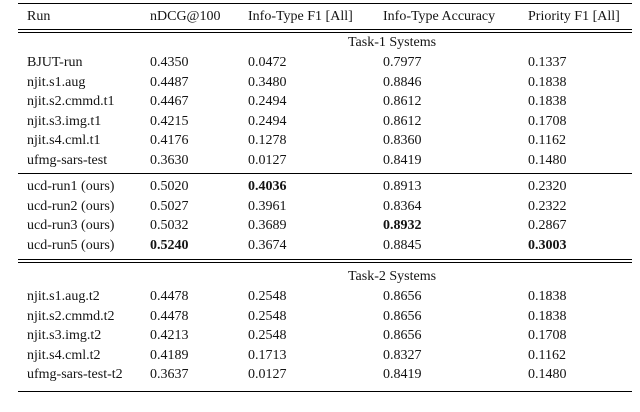 The image size is (640, 412). I want to click on bottom-rule, so click(325, 391).